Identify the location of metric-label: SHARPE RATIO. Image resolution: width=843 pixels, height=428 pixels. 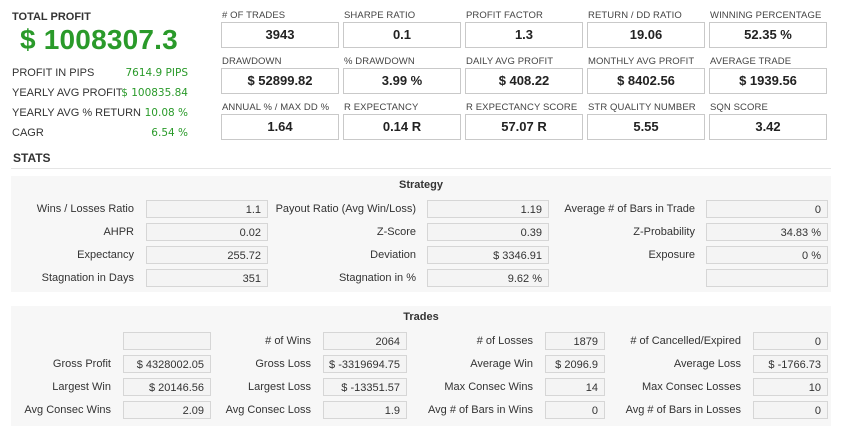
(380, 15).